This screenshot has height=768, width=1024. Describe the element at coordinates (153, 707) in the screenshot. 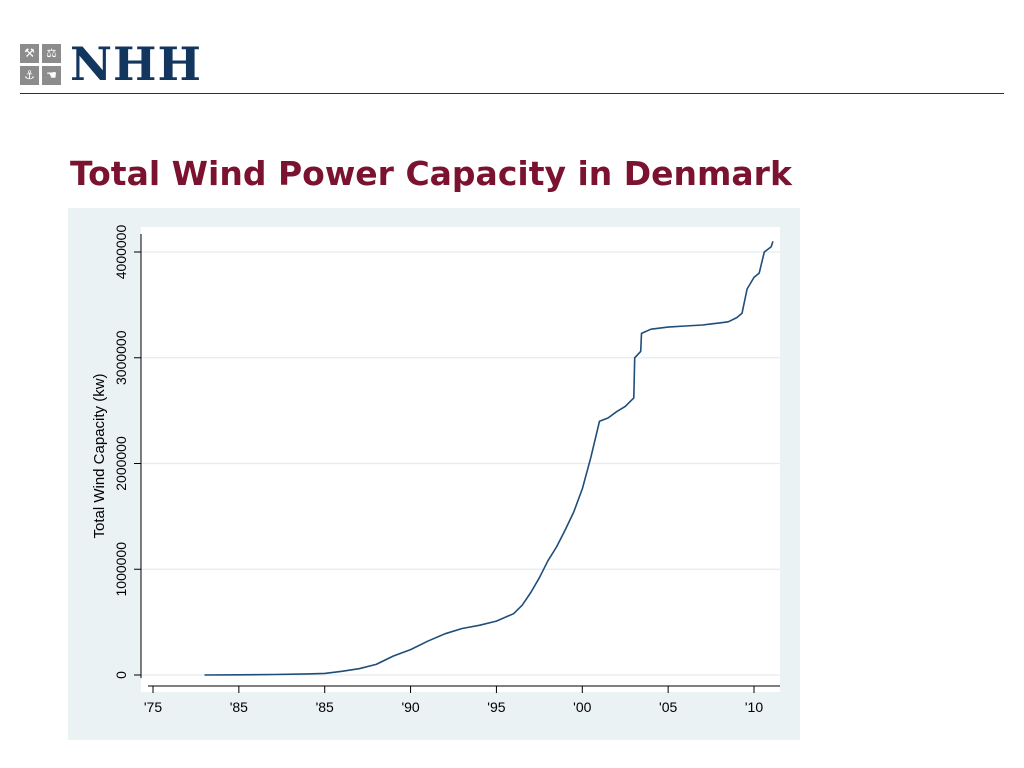

I see `x-tick-label-0: '75` at that location.